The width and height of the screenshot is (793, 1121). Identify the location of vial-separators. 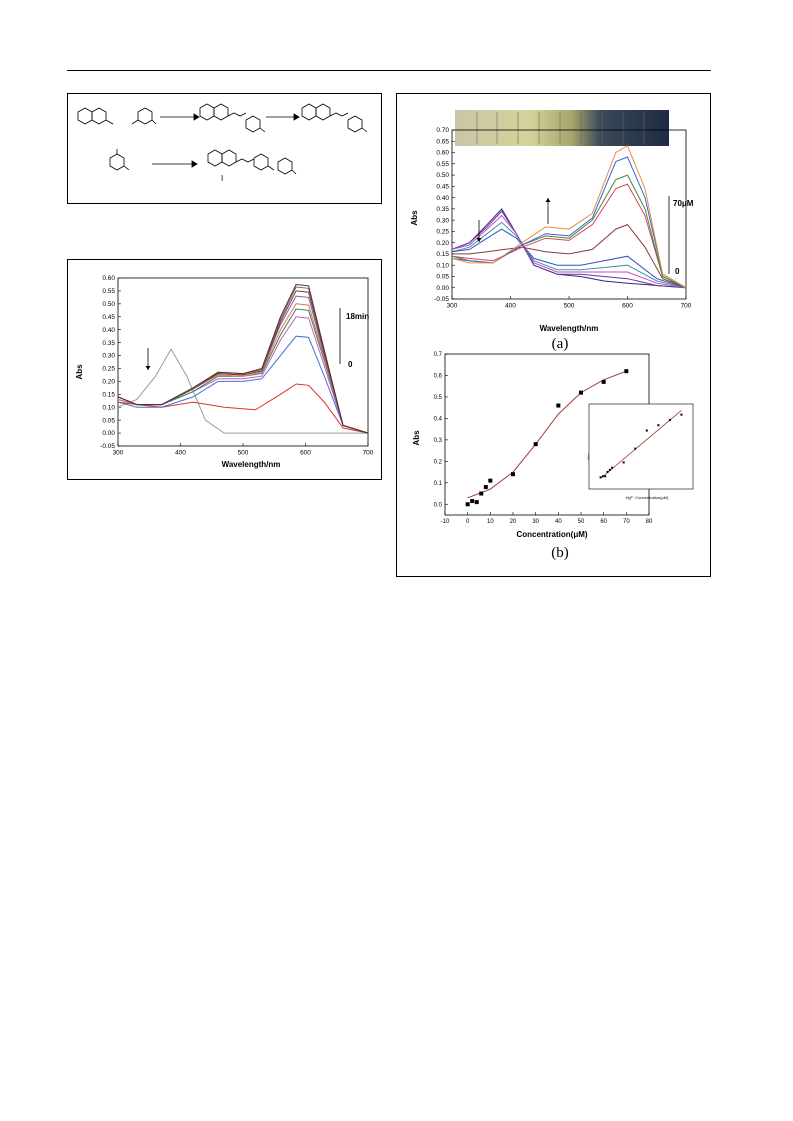
(560, 128).